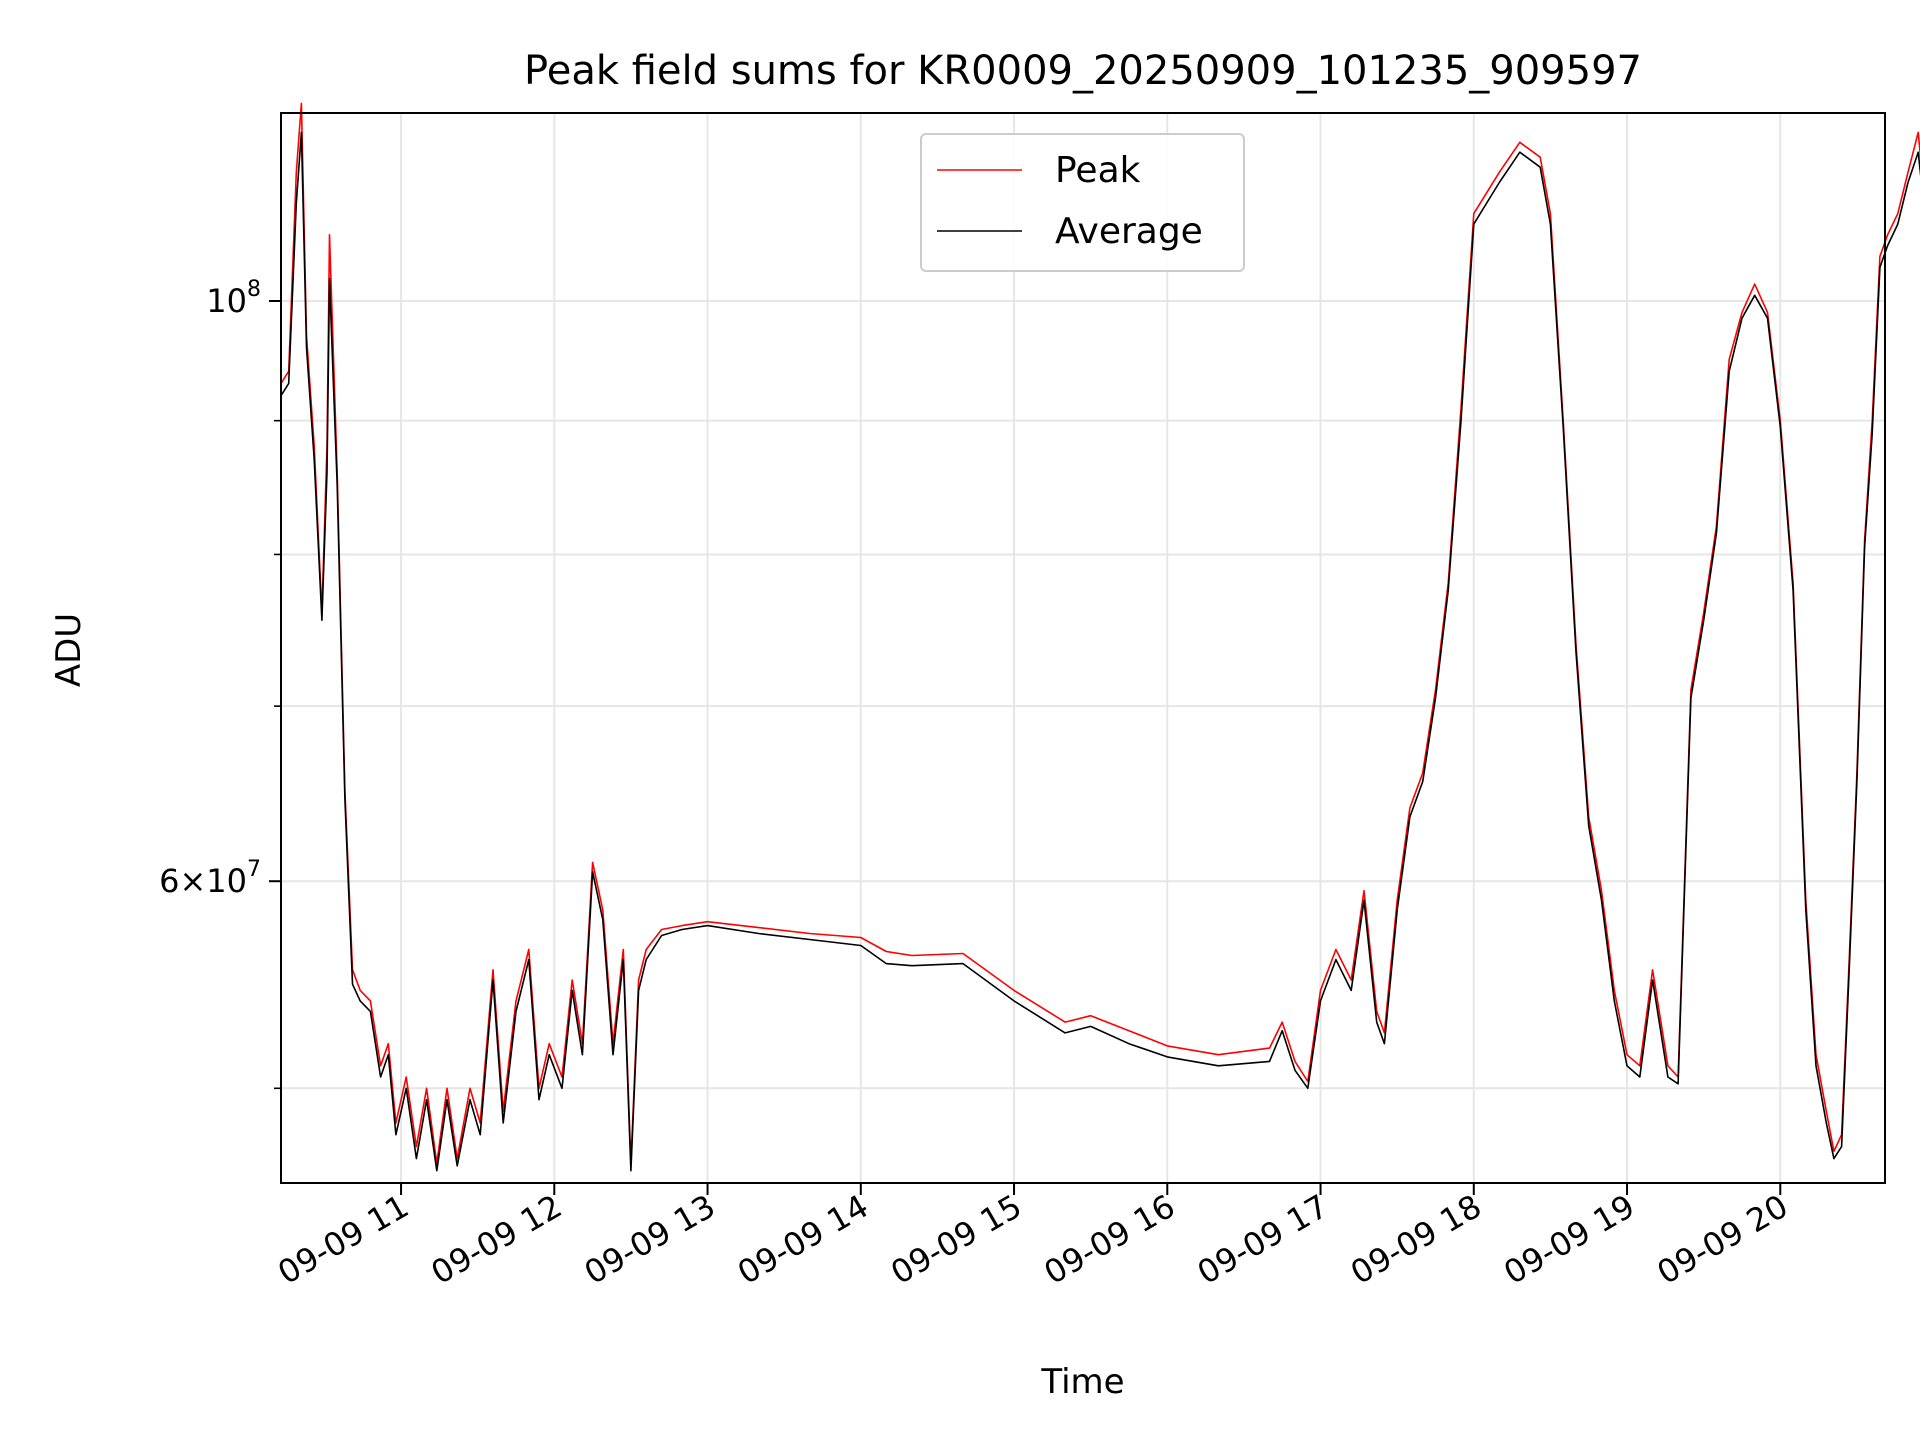  Describe the element at coordinates (1082, 1382) in the screenshot. I see `x-axis-label: Time` at that location.